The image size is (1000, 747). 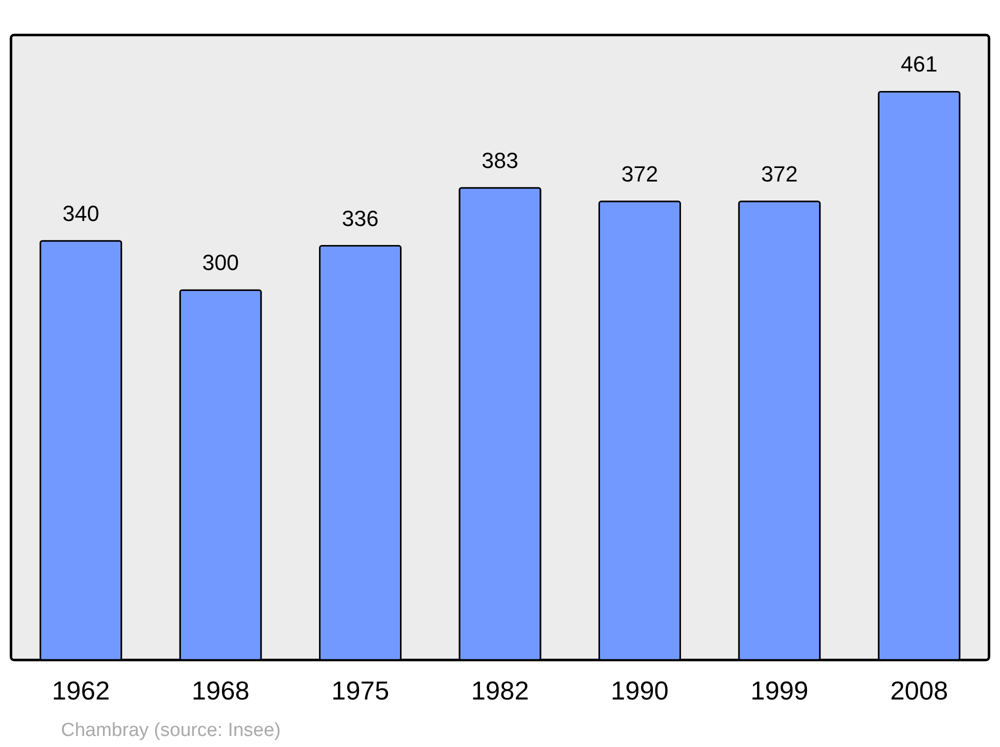 What do you see at coordinates (919, 691) in the screenshot?
I see `x-tick-label: 2008` at bounding box center [919, 691].